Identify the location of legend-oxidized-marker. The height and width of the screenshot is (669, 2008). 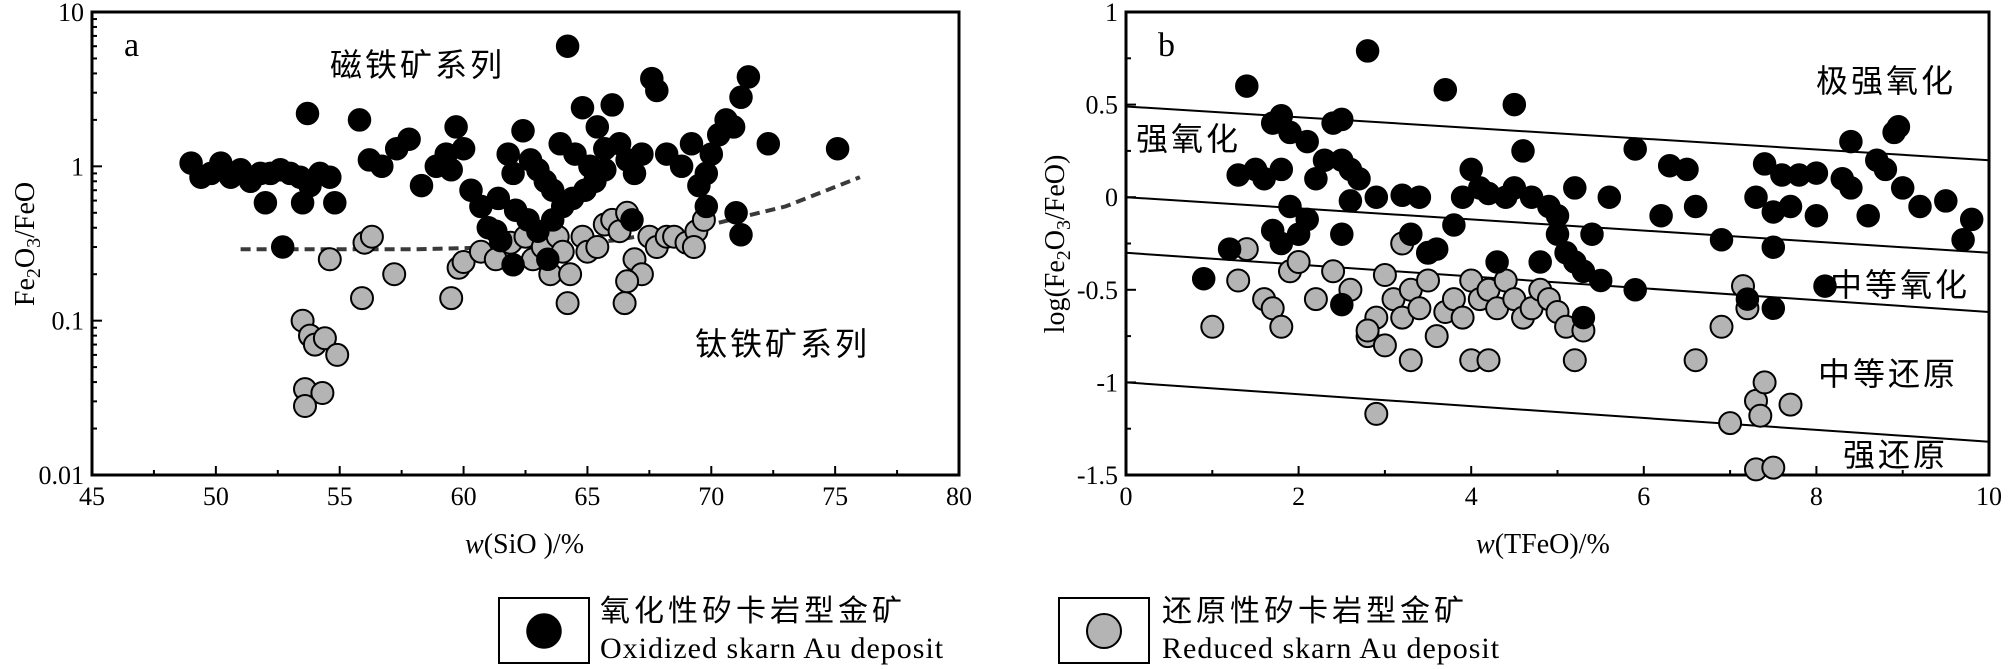
(544, 631).